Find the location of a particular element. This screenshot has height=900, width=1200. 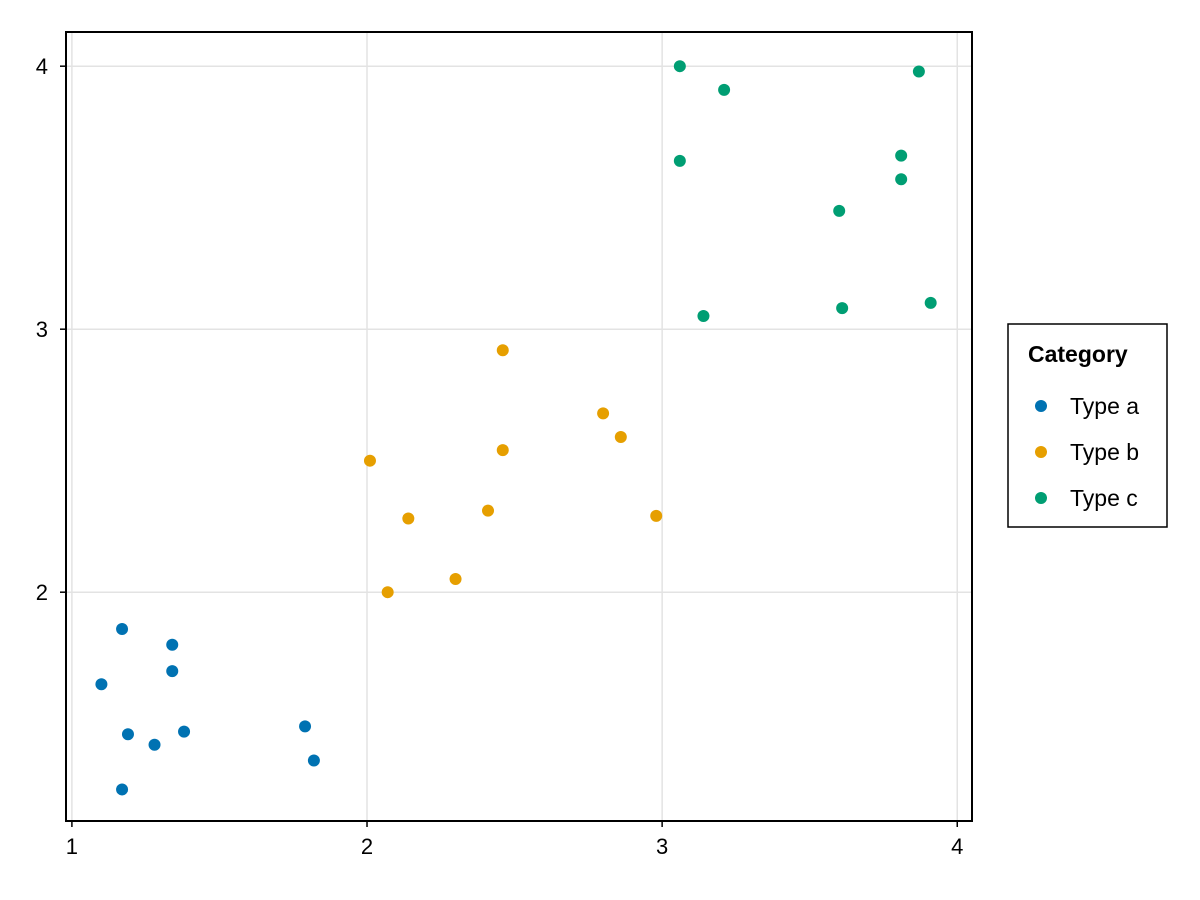

y-tick-label: 2 is located at coordinates (42, 592).